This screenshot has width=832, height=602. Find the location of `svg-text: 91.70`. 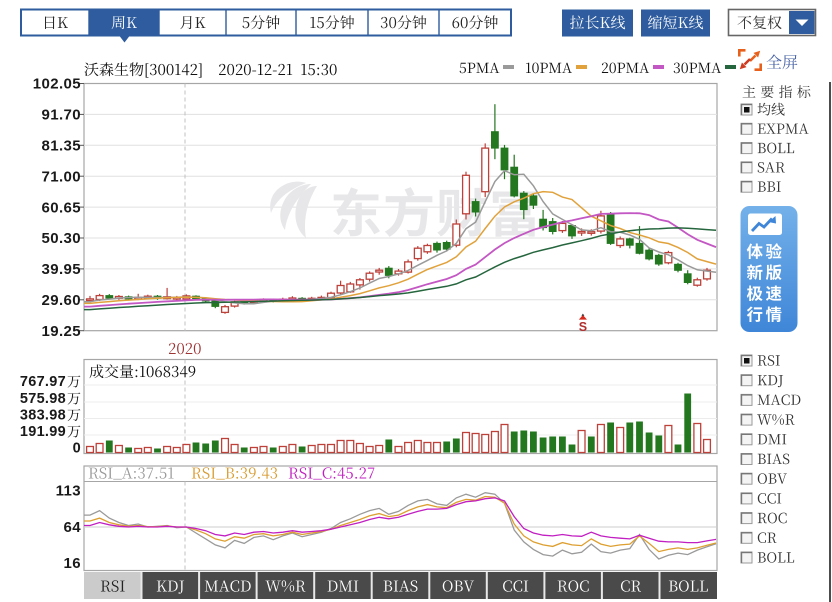

svg-text: 91.70 is located at coordinates (61, 115).